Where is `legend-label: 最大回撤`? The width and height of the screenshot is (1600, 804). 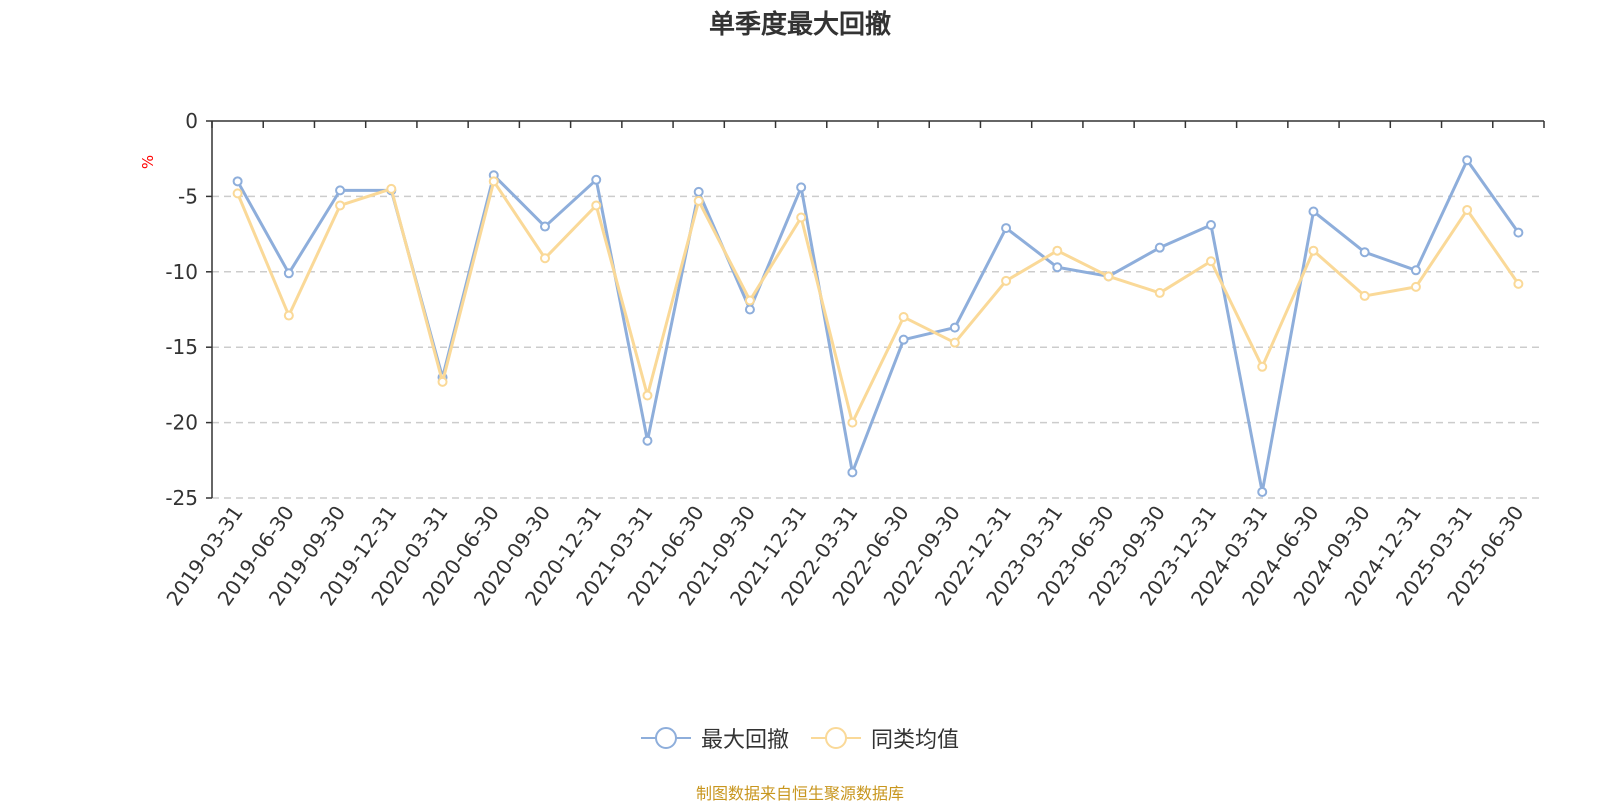
legend-label: 最大回撤 is located at coordinates (744, 740).